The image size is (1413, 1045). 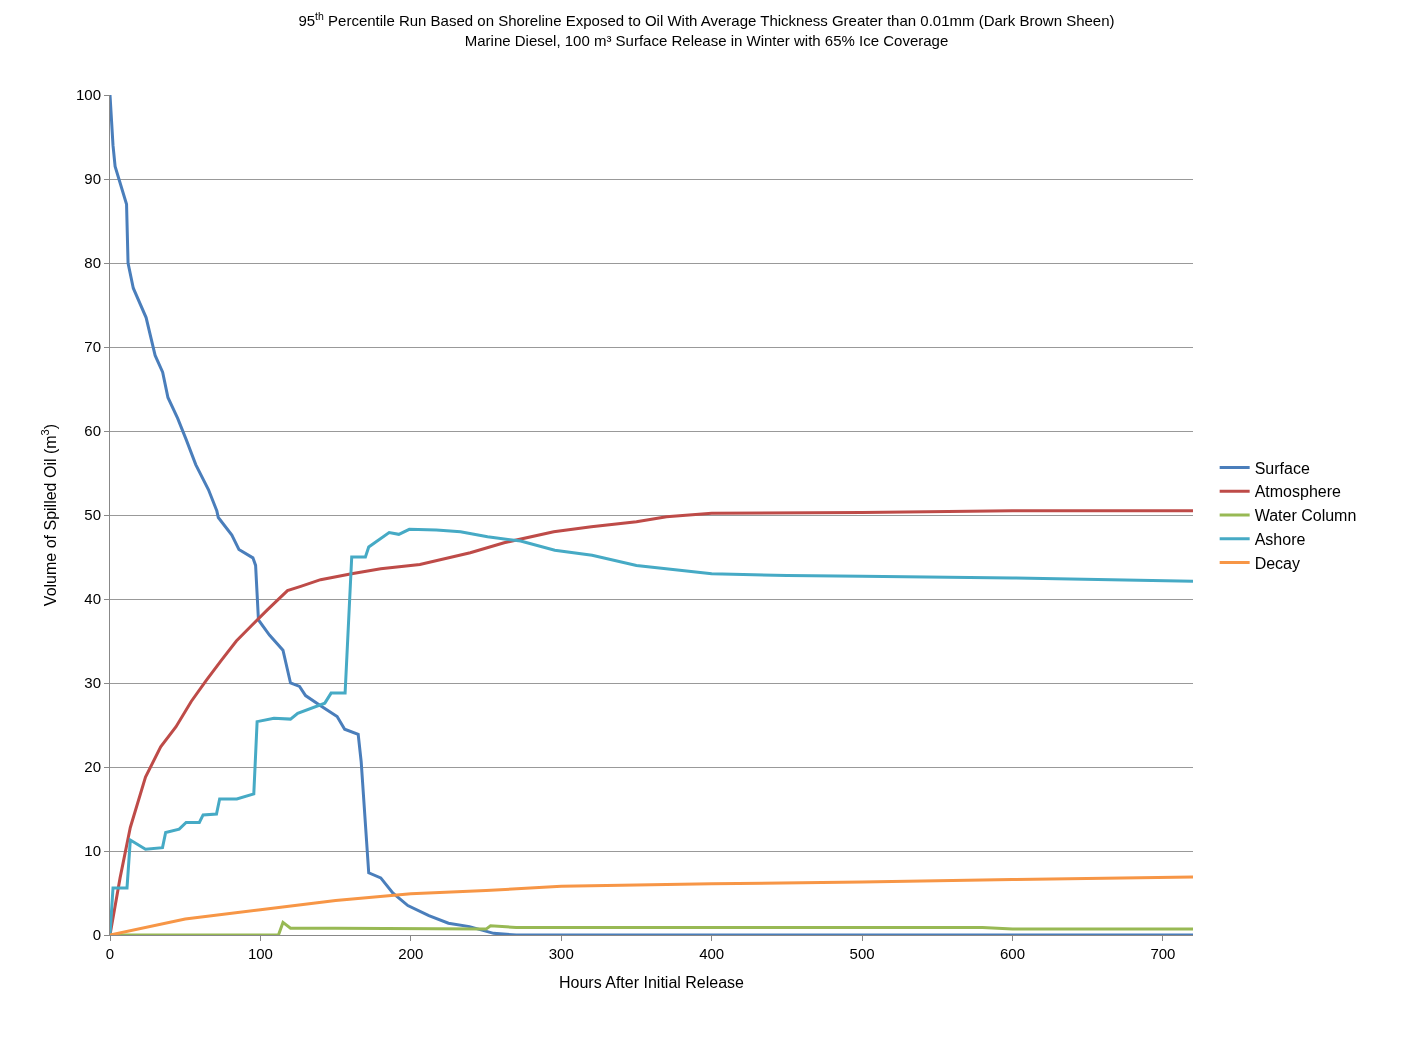 What do you see at coordinates (862, 953) in the screenshot?
I see `x-tick-label: 500` at bounding box center [862, 953].